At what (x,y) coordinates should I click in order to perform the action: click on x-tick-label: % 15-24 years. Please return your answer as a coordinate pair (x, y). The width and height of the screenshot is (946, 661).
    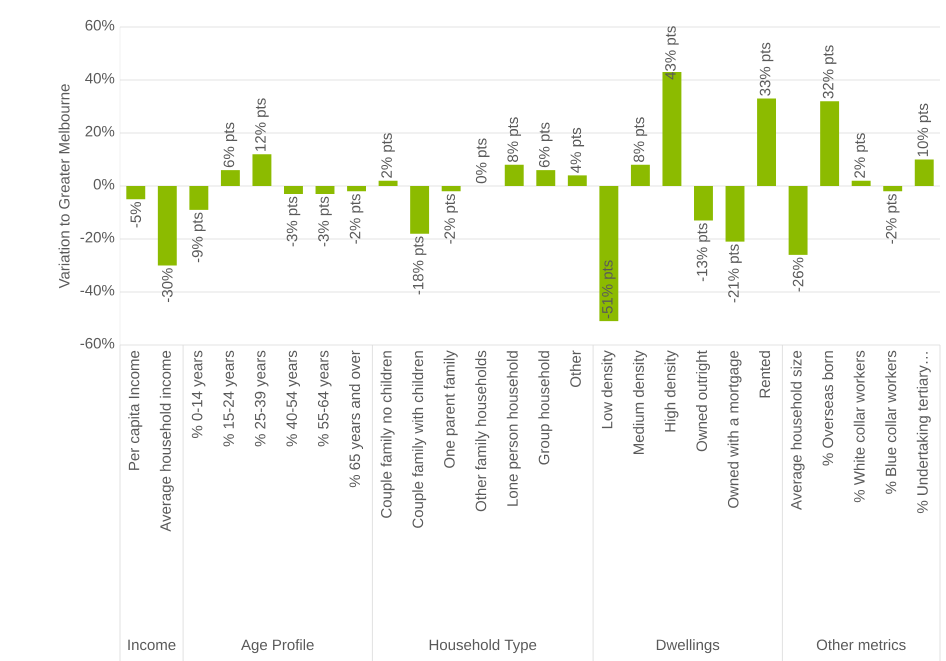
    Looking at the image, I should click on (230, 398).